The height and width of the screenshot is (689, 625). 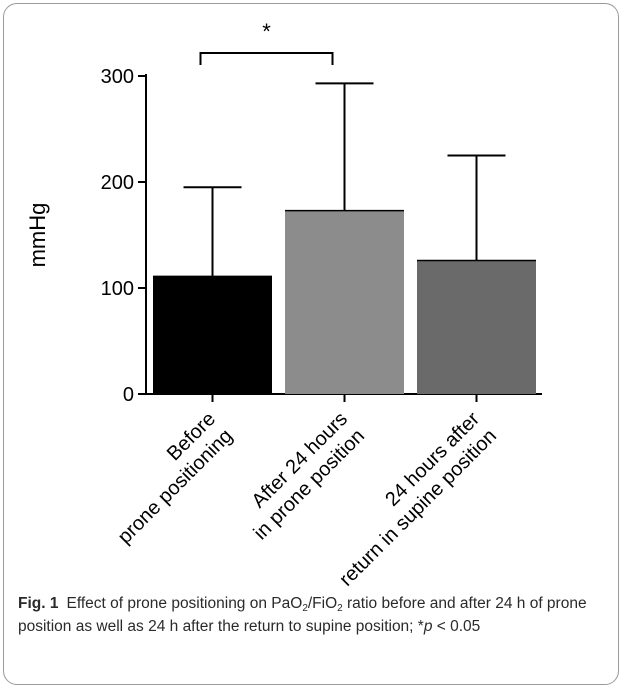 What do you see at coordinates (340, 608) in the screenshot?
I see `caption-sub-2: 2` at bounding box center [340, 608].